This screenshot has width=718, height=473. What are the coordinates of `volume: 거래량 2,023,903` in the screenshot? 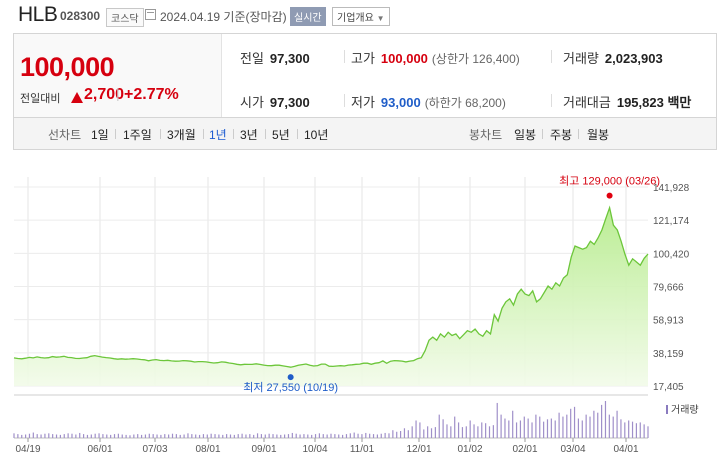 It's located at (613, 57).